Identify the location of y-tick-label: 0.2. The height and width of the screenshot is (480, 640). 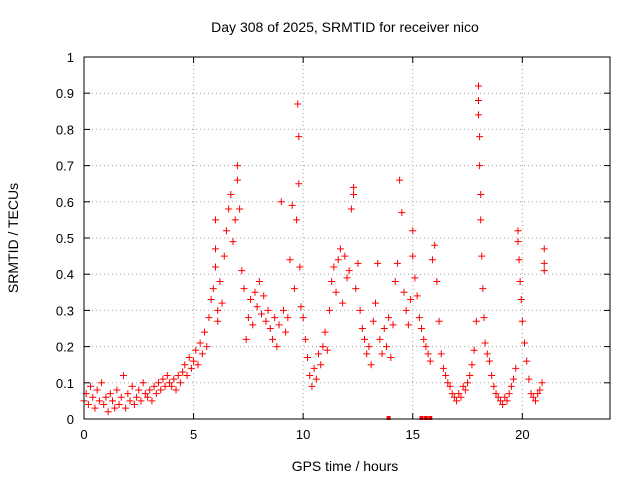
(65, 347).